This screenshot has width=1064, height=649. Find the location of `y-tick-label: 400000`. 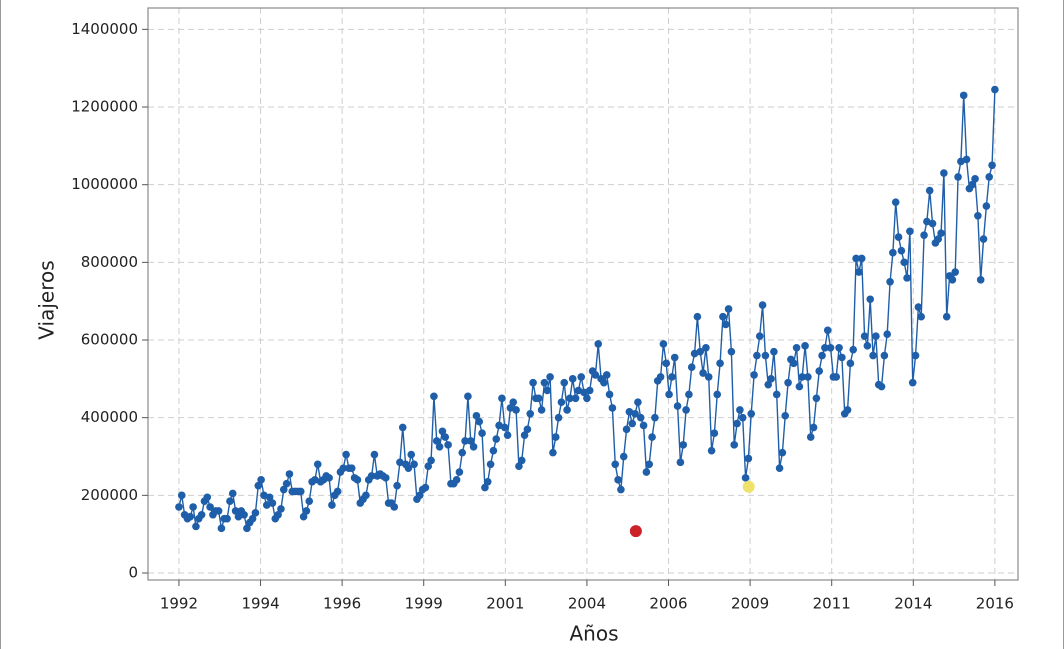

y-tick-label: 400000 is located at coordinates (109, 417).